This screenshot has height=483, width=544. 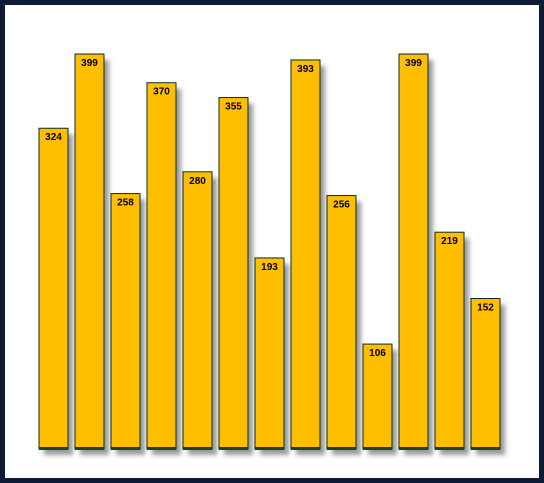 I want to click on data-label: 106, so click(x=377, y=353).